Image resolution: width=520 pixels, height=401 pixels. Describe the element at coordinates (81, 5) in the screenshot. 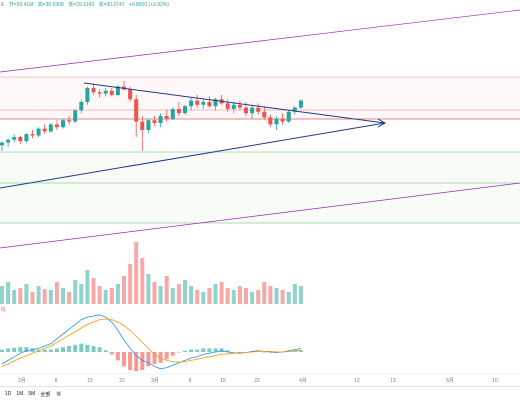

I see `low-value: 低=29.3143` at that location.